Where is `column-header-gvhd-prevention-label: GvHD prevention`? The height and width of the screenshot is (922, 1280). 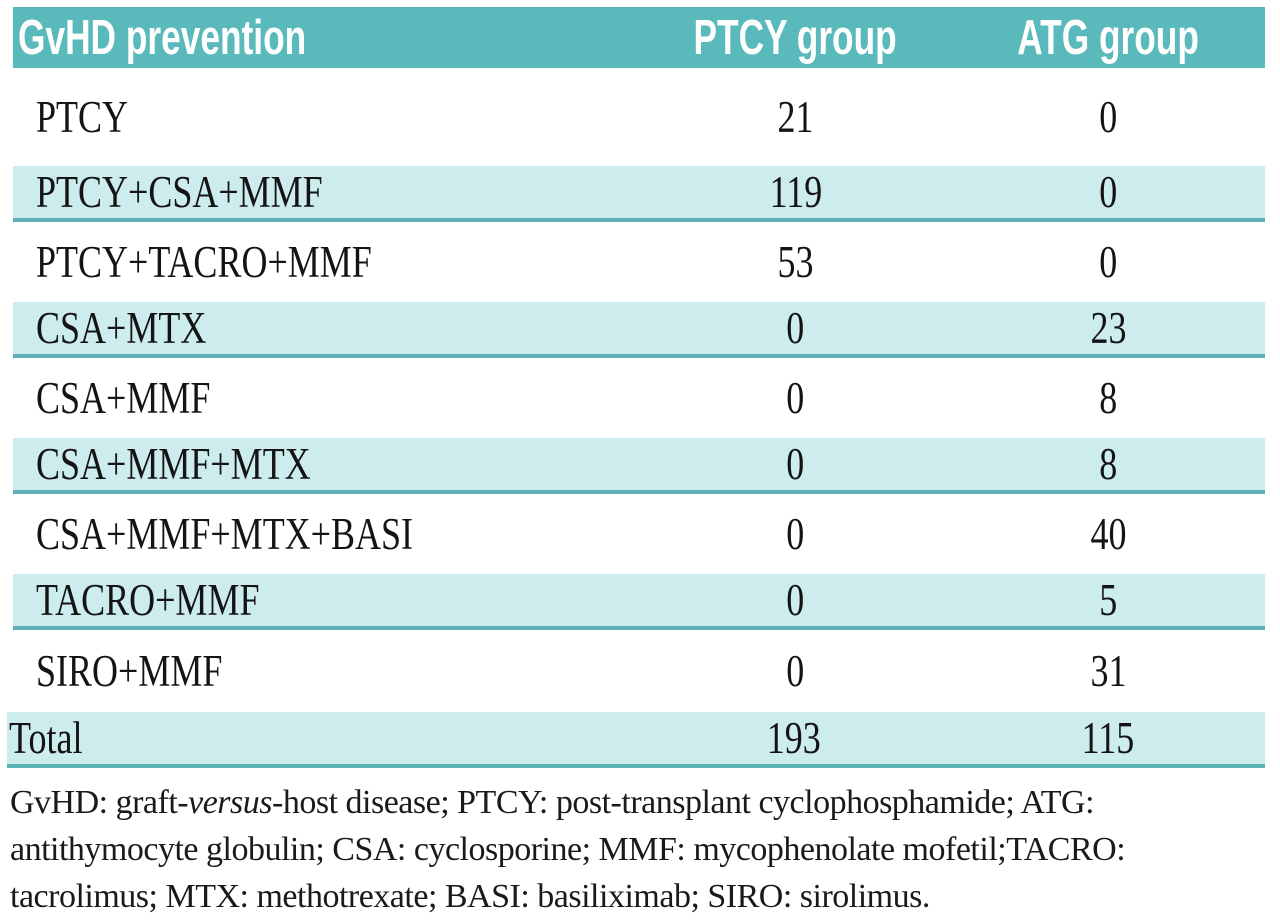 column-header-gvhd-prevention-label: GvHD prevention is located at coordinates (162, 37).